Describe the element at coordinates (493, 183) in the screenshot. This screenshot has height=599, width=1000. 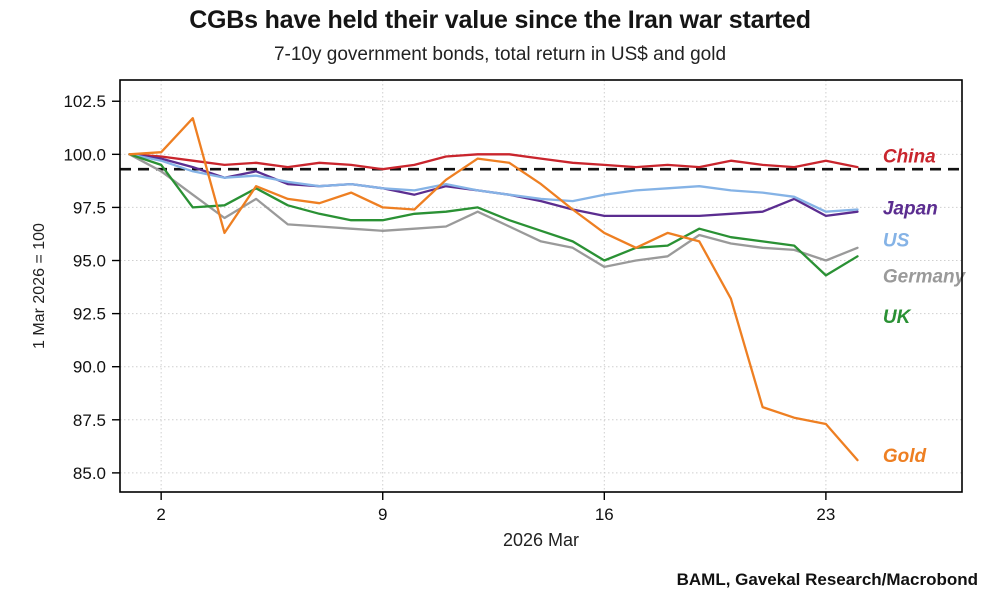
I see `series-line-us` at that location.